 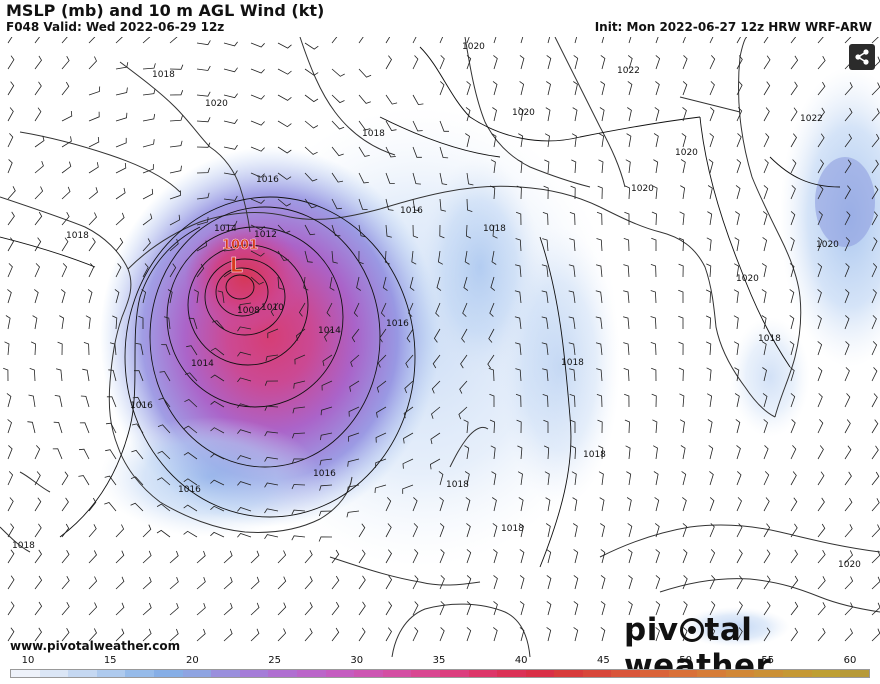 What do you see at coordinates (110, 660) in the screenshot?
I see `colorbar-tick-label: 15` at bounding box center [110, 660].